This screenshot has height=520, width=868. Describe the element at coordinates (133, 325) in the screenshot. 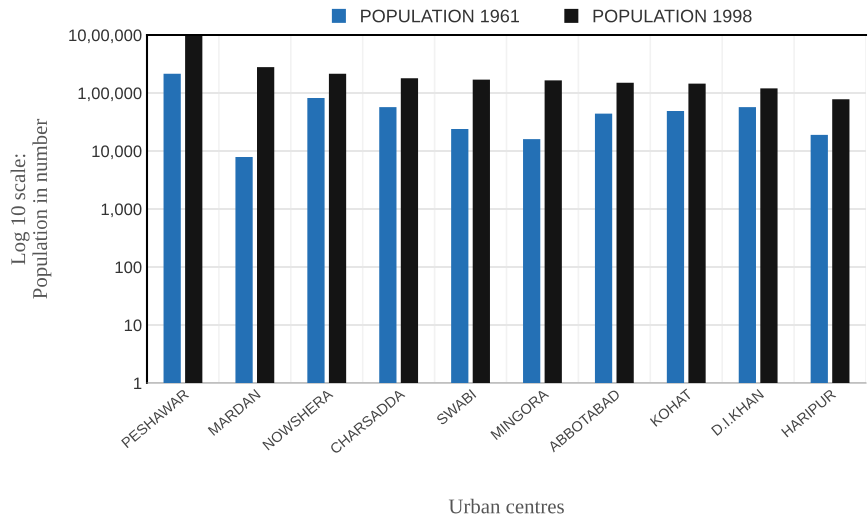

I see `y-tick-label: 10` at that location.